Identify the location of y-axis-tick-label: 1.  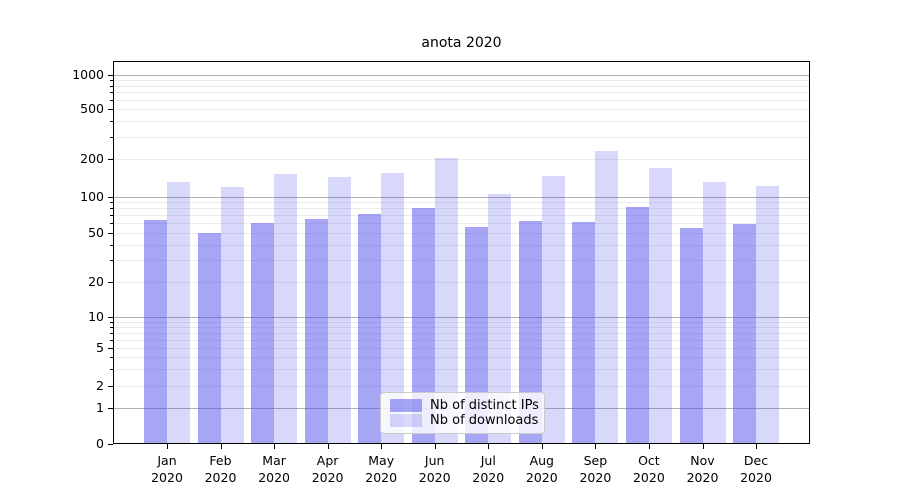
(100, 407).